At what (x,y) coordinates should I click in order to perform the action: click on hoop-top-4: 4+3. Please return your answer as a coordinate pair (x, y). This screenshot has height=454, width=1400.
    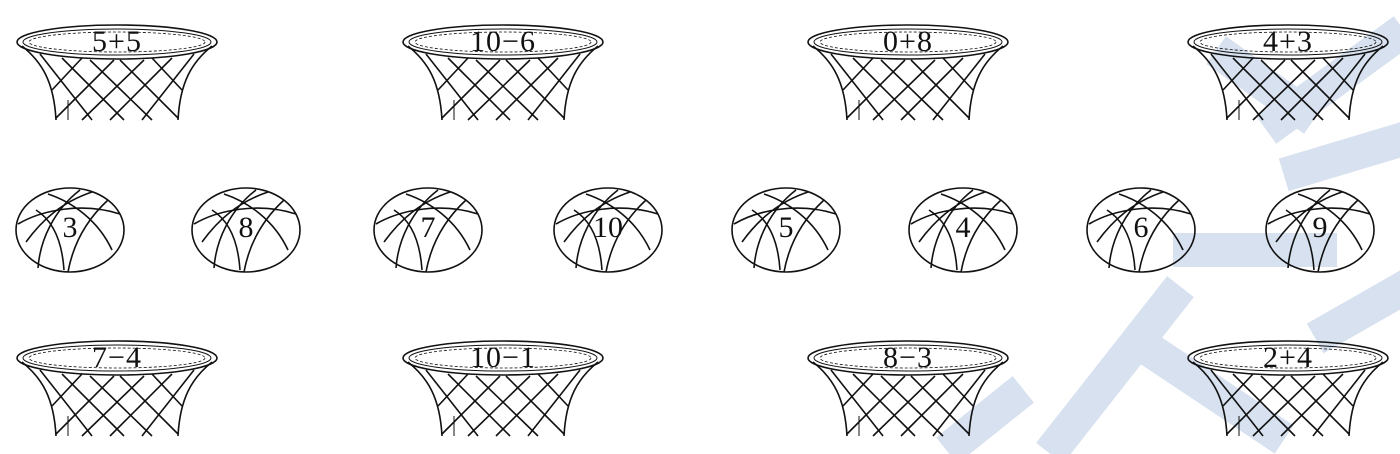
    Looking at the image, I should click on (1288, 72).